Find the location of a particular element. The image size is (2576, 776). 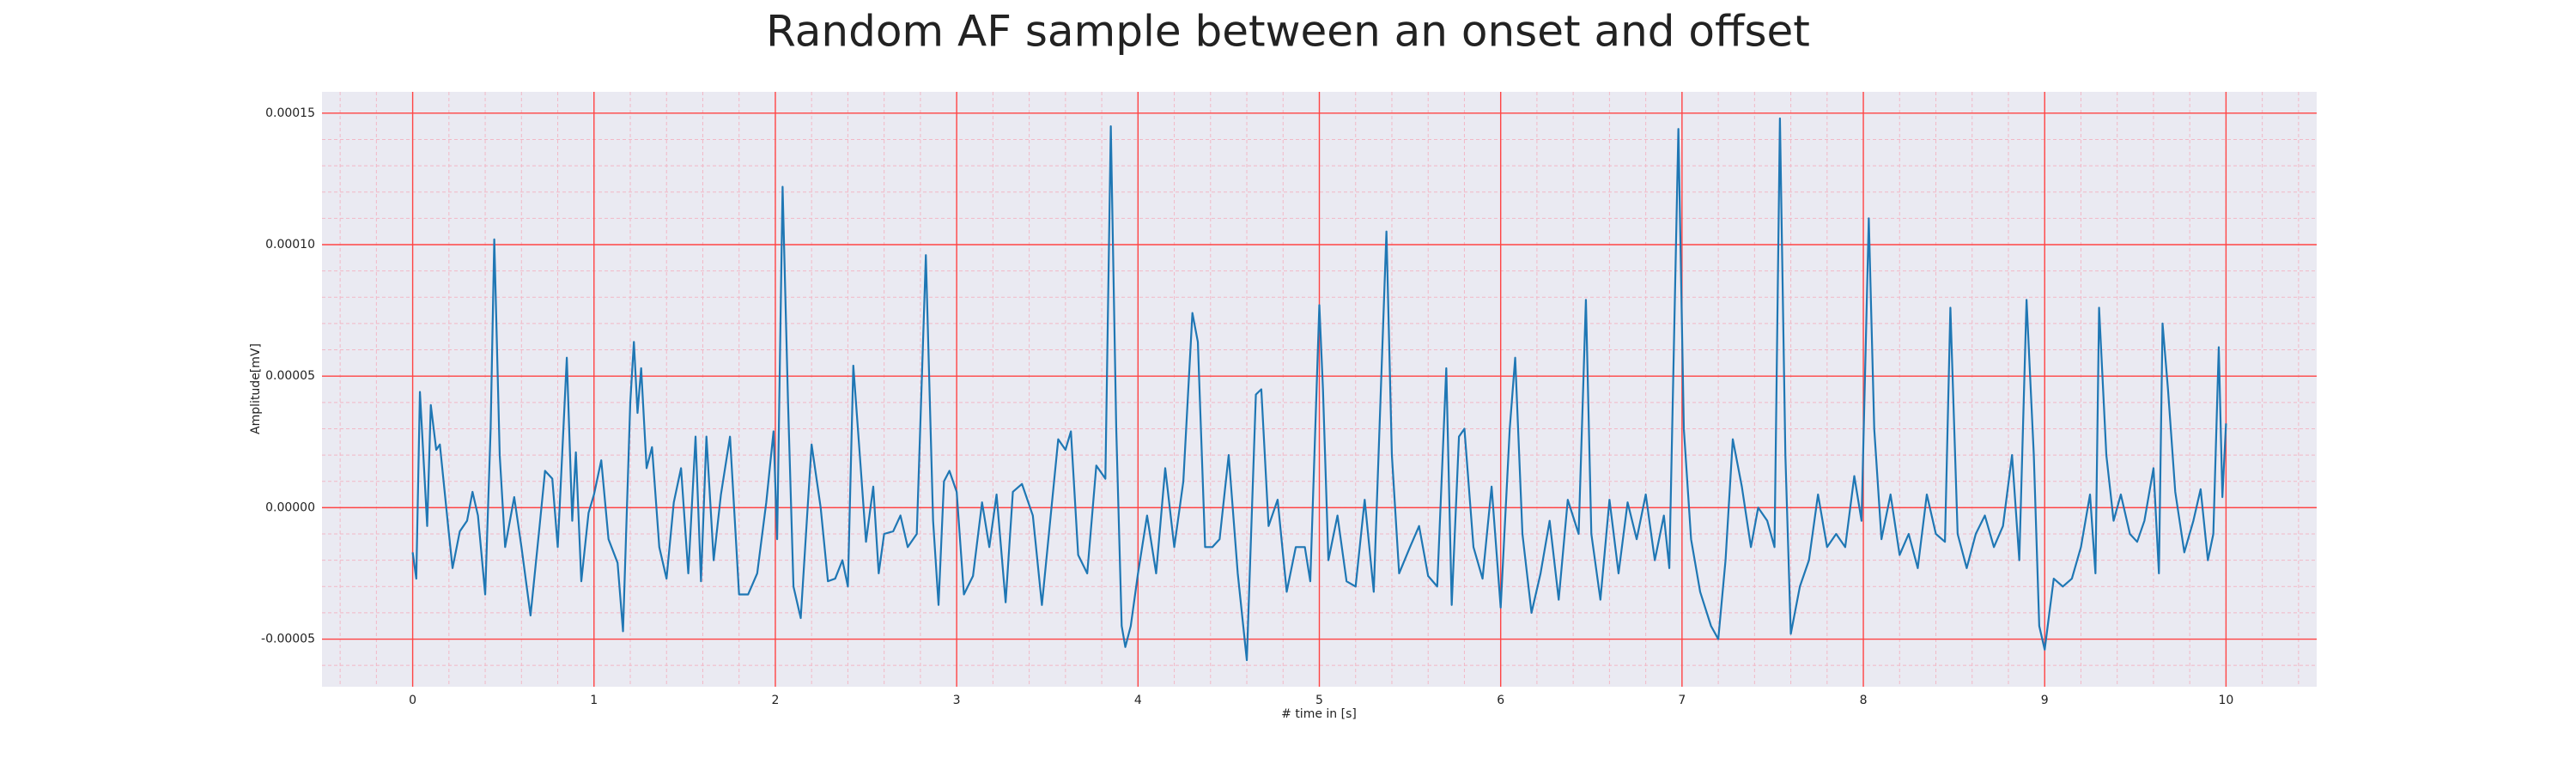

x-tick-label: 4 is located at coordinates (1138, 701).